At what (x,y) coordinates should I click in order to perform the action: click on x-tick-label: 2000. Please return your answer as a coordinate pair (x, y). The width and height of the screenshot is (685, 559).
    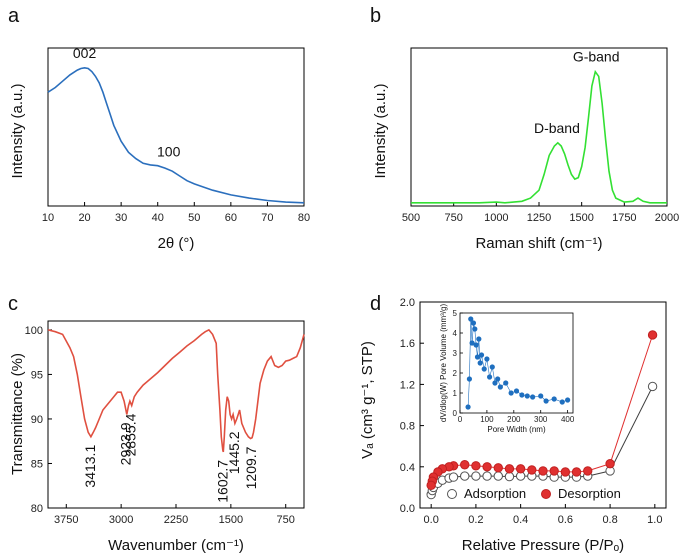
    Looking at the image, I should click on (667, 218).